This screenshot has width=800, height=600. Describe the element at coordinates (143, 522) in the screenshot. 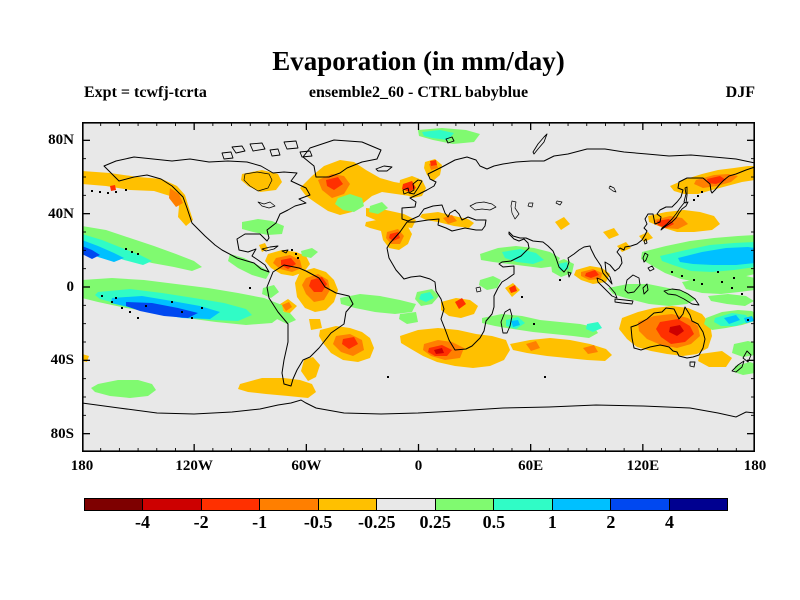

I see `colorbar-level-label: -4` at that location.